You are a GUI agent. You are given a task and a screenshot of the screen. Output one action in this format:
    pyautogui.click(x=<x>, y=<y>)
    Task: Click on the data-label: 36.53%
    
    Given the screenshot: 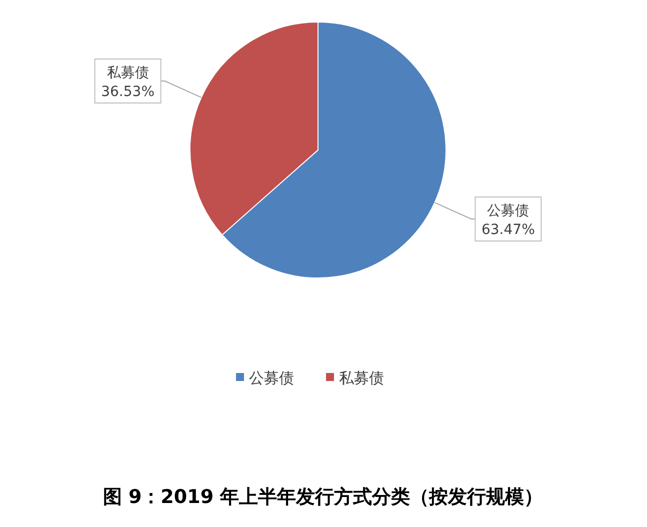 What is the action you would take?
    pyautogui.click(x=128, y=92)
    